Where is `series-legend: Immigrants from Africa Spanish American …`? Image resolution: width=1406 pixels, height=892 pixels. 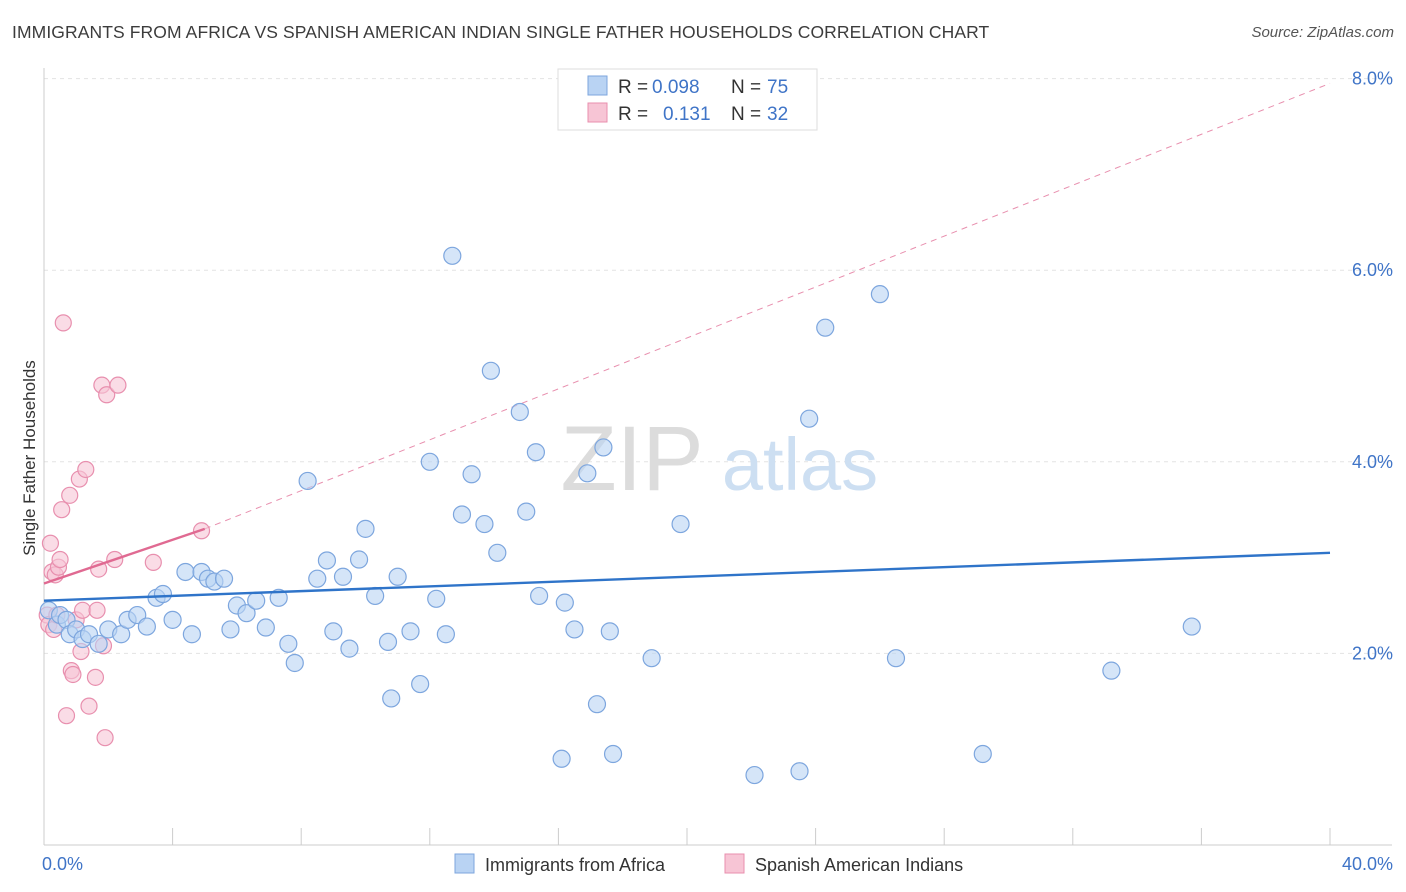 series-legend: Immigrants from Africa Spanish American … is located at coordinates (708, 864).